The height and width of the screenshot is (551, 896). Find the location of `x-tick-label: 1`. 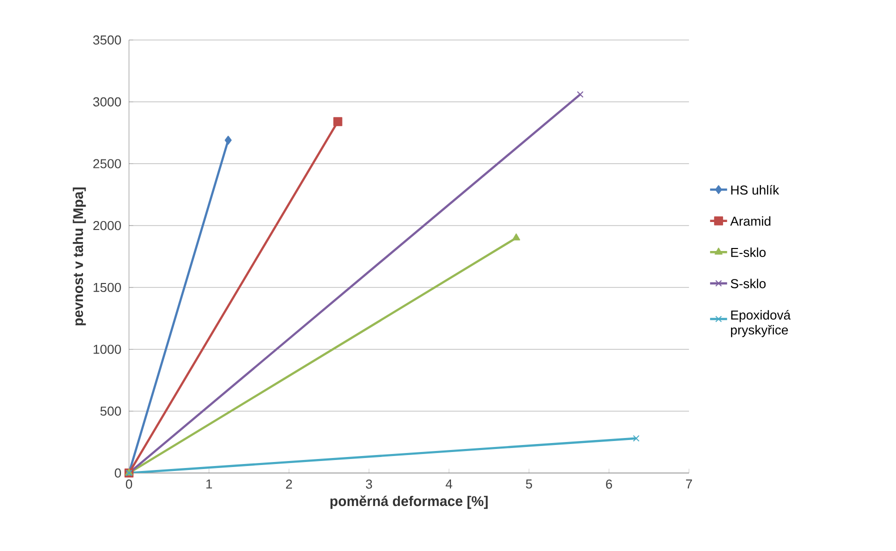

x-tick-label: 1 is located at coordinates (209, 484).